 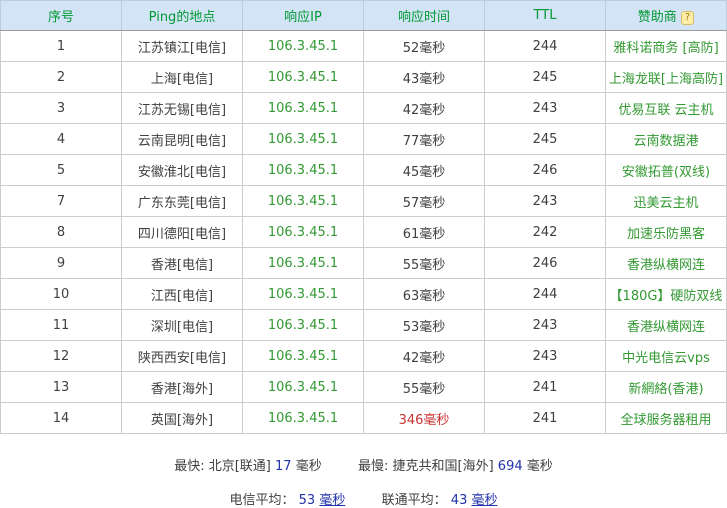 I want to click on header-response-time-label: 响应时间, so click(x=423, y=17).